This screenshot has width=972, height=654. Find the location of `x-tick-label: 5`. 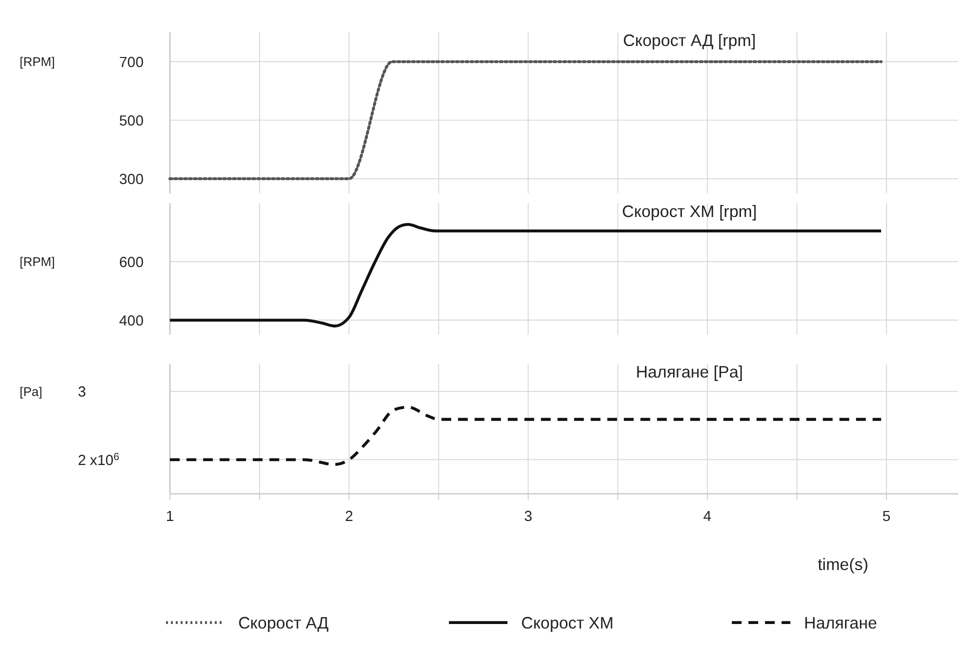

x-tick-label: 5 is located at coordinates (886, 517).